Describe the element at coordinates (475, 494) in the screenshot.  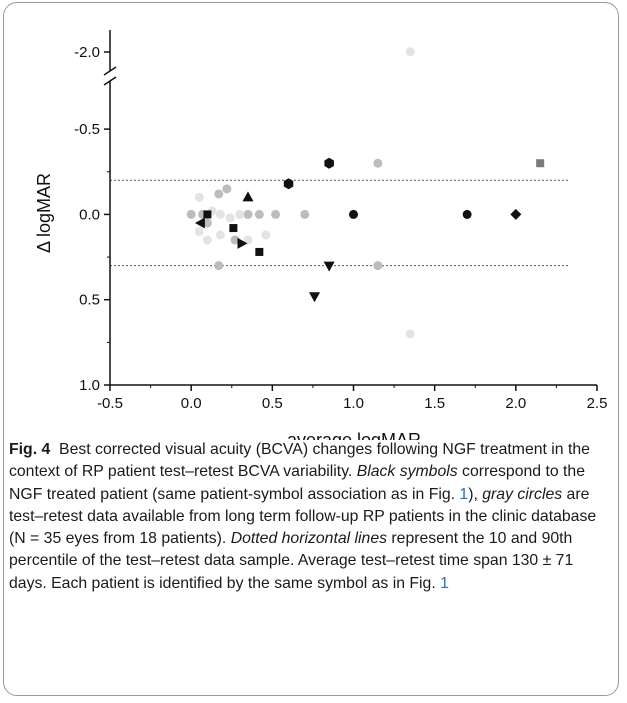
I see `caption-text: ),` at that location.